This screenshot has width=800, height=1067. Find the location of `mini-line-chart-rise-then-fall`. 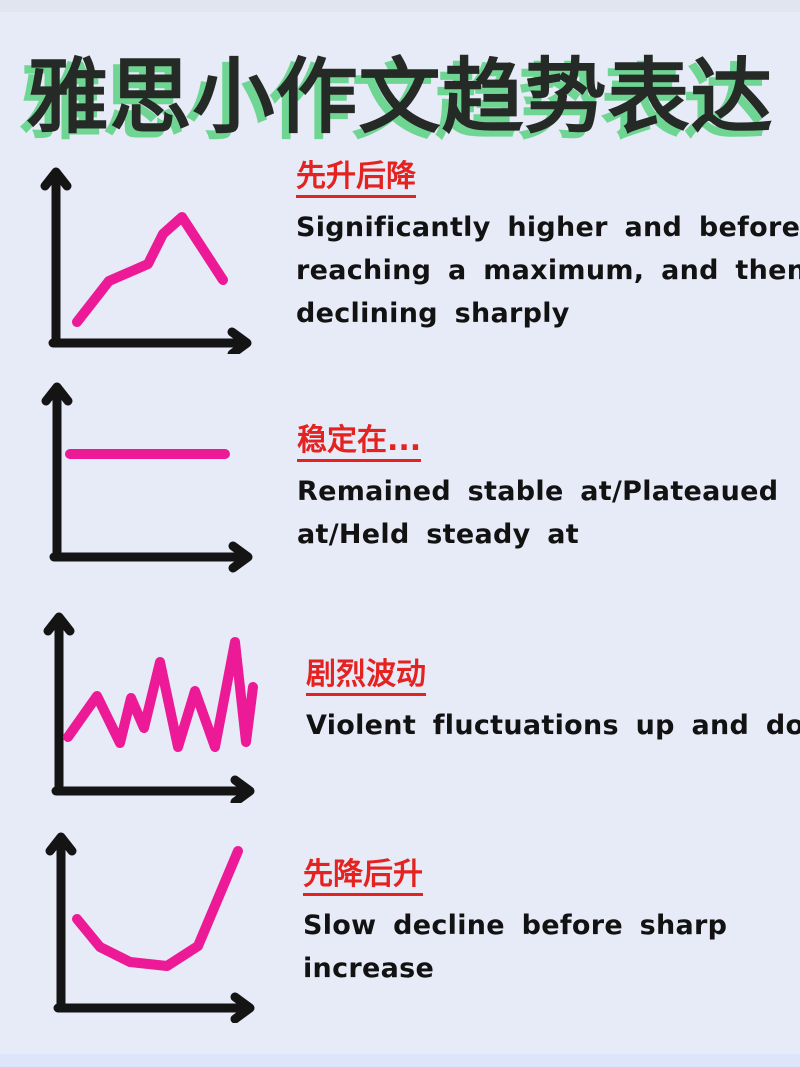

mini-line-chart-rise-then-fall is located at coordinates (146, 260).